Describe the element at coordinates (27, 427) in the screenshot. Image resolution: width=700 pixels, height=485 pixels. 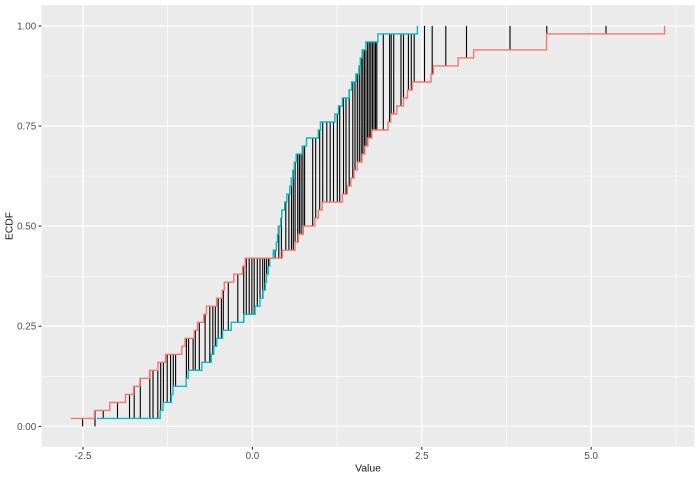
I see `svg-text: 0.00` at that location.